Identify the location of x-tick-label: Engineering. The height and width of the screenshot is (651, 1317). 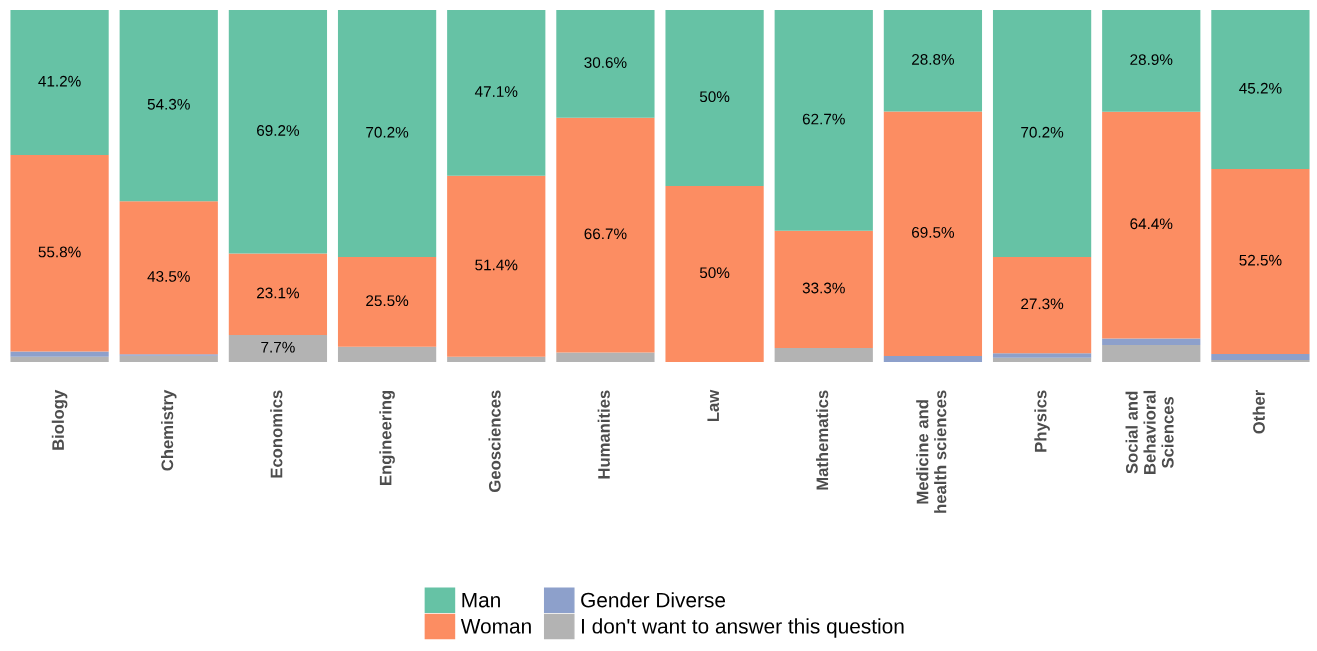
(387, 437).